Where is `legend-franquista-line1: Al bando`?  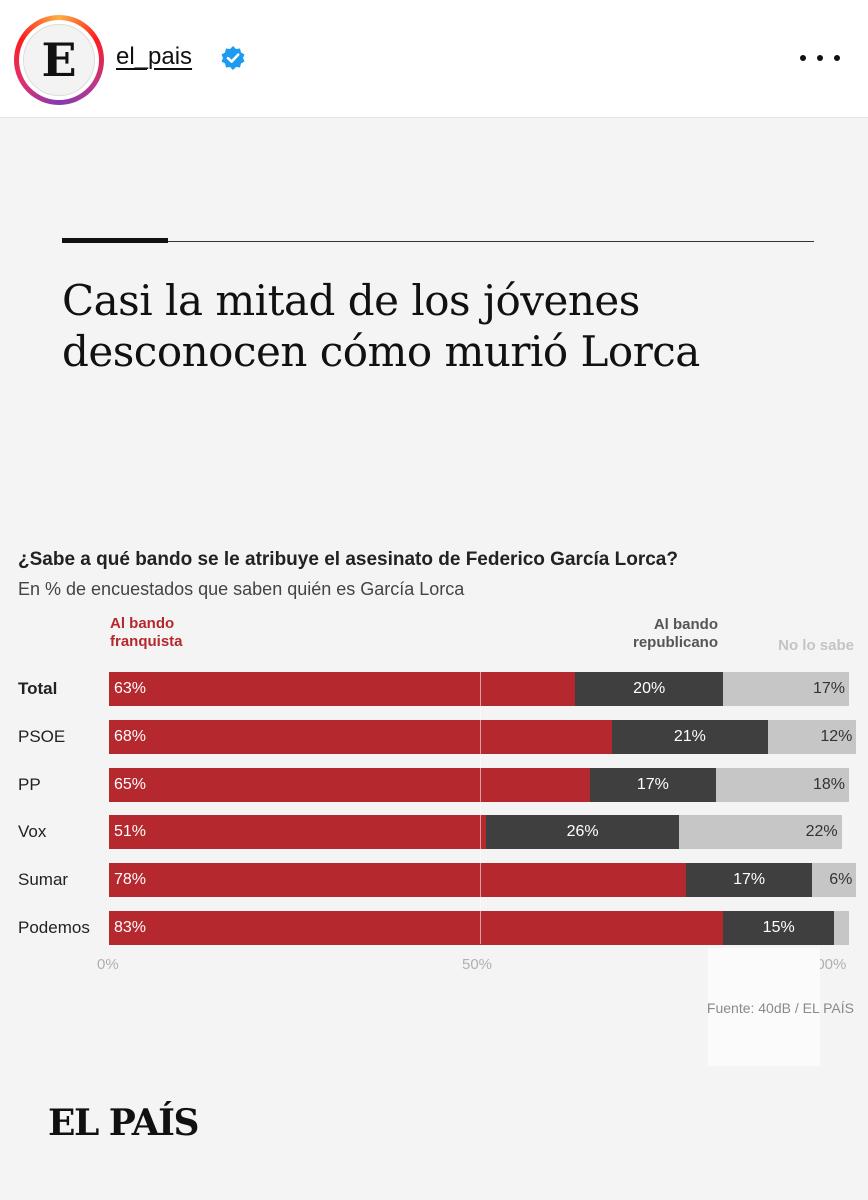
legend-franquista-line1: Al bando is located at coordinates (142, 623).